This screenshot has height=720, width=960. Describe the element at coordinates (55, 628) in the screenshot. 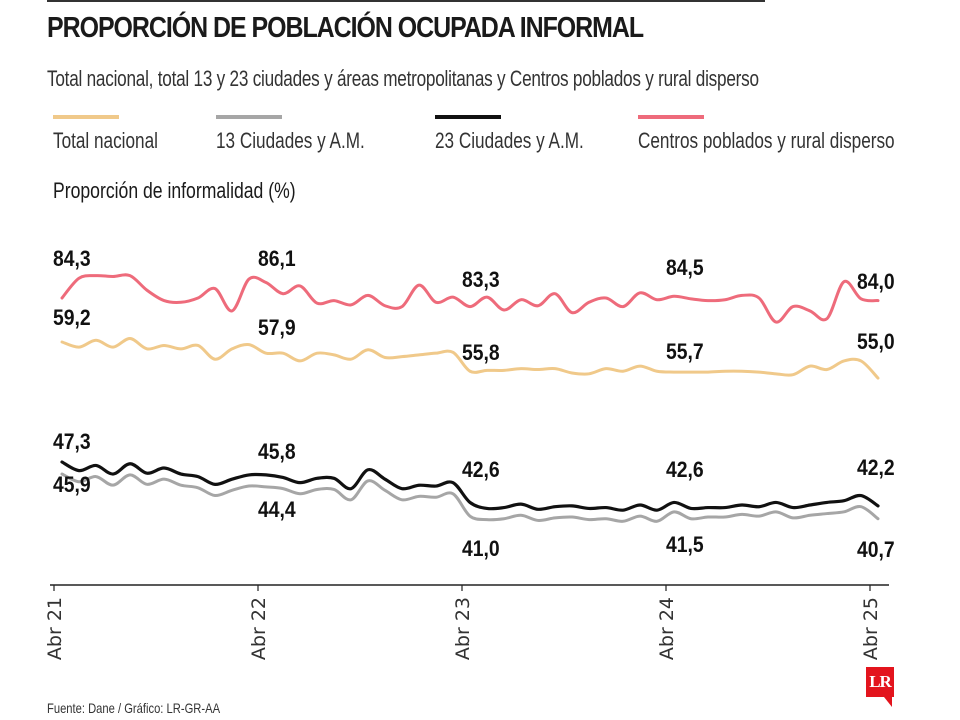

I see `x-tick-label: Abr 21` at that location.